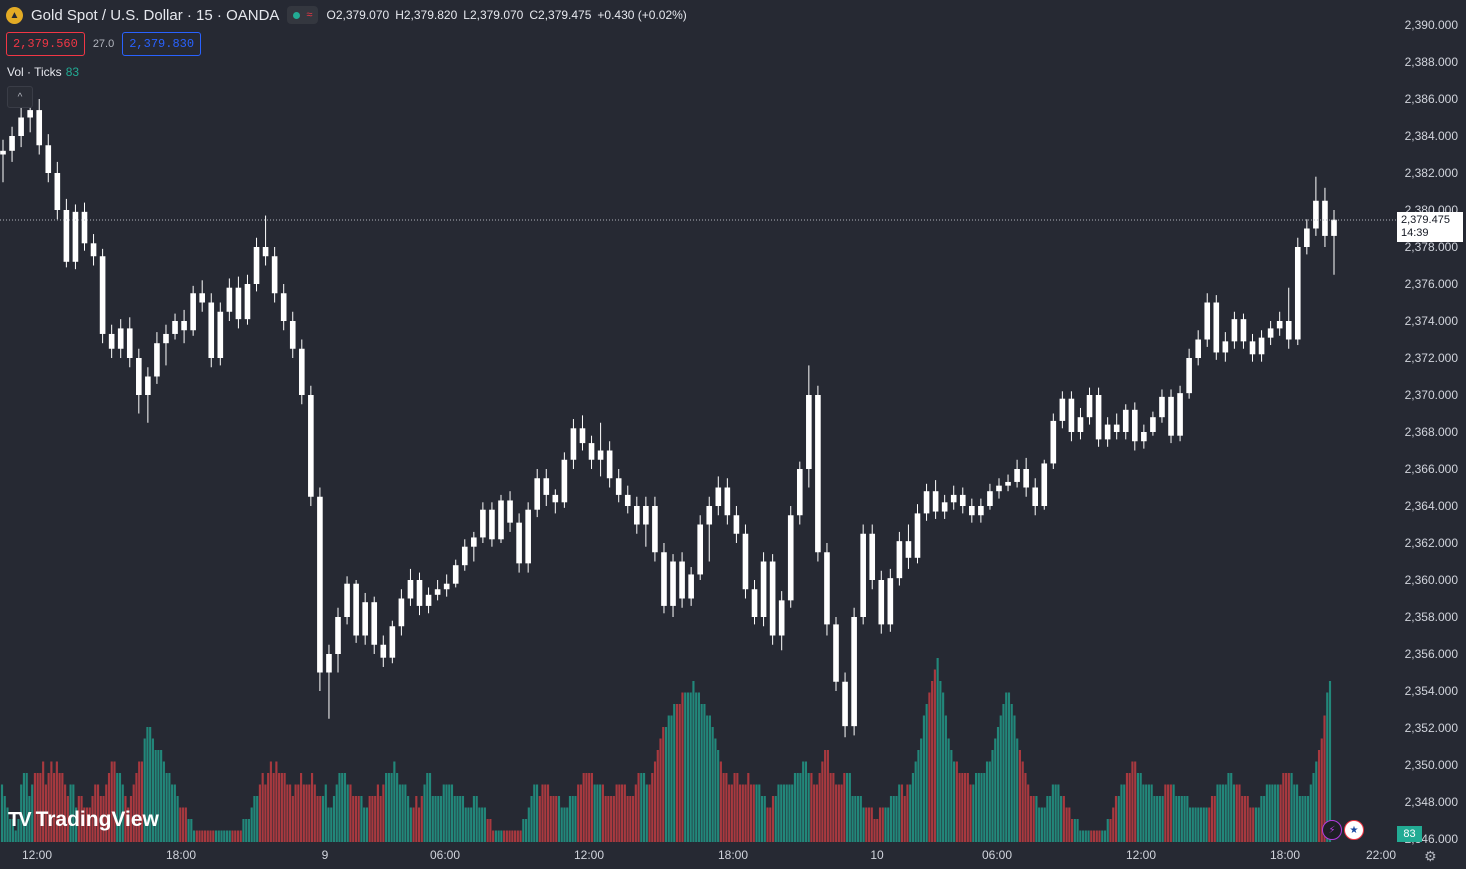 The width and height of the screenshot is (1466, 869). What do you see at coordinates (162, 44) in the screenshot?
I see `buy-button: 2,379.830` at bounding box center [162, 44].